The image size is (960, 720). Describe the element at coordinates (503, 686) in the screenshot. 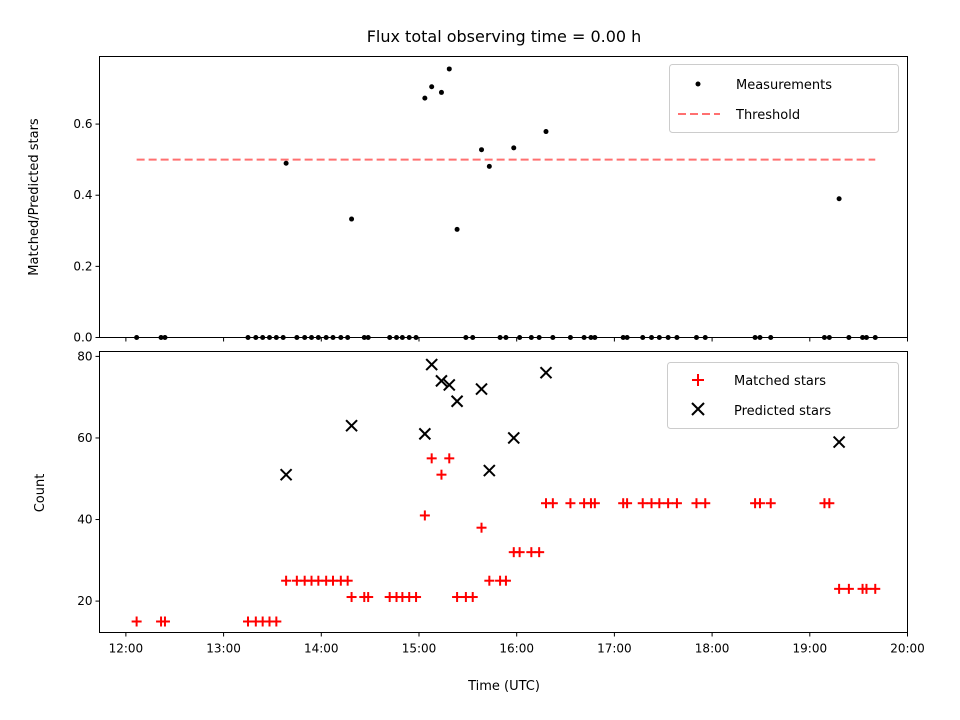

I see `x-axis-label: Time (UTC)` at that location.